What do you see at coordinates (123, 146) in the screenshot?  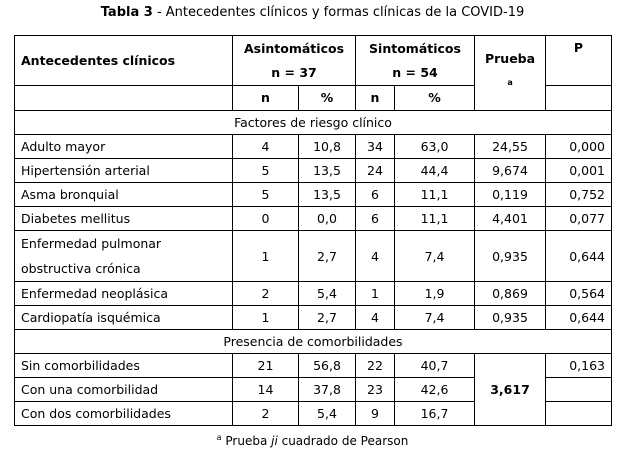 I see `row-label: Adulto mayor` at bounding box center [123, 146].